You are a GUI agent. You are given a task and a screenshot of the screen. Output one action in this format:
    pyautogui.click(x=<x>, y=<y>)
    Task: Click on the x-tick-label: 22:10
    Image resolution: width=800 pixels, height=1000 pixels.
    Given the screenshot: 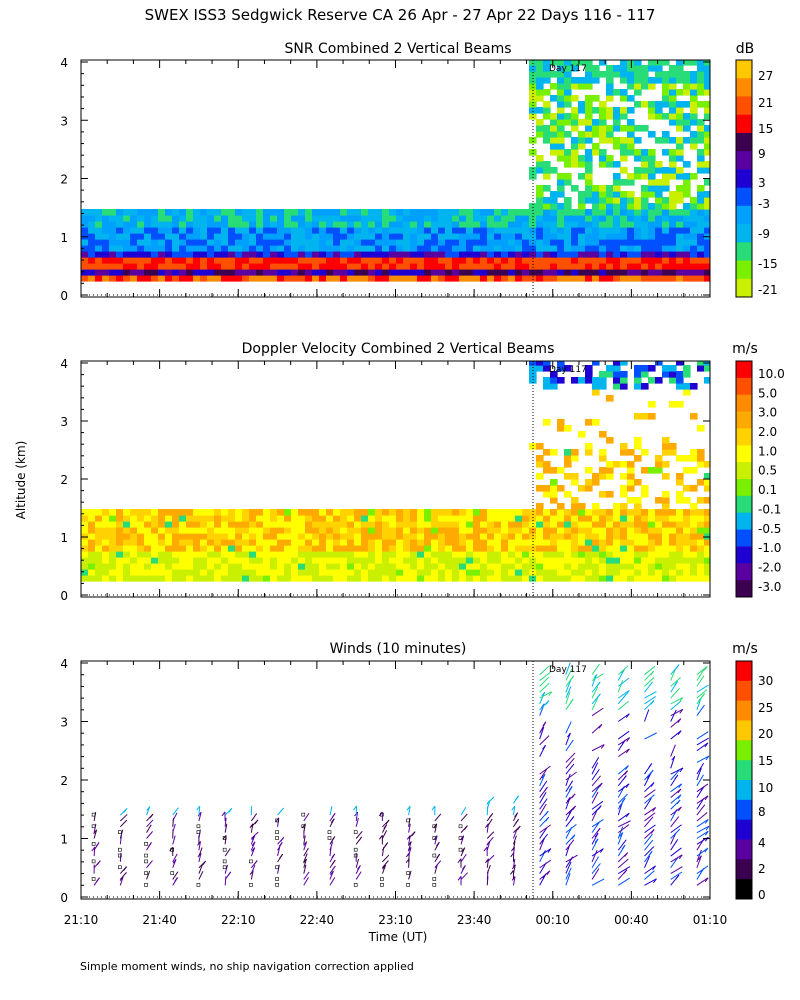 What is the action you would take?
    pyautogui.click(x=238, y=920)
    